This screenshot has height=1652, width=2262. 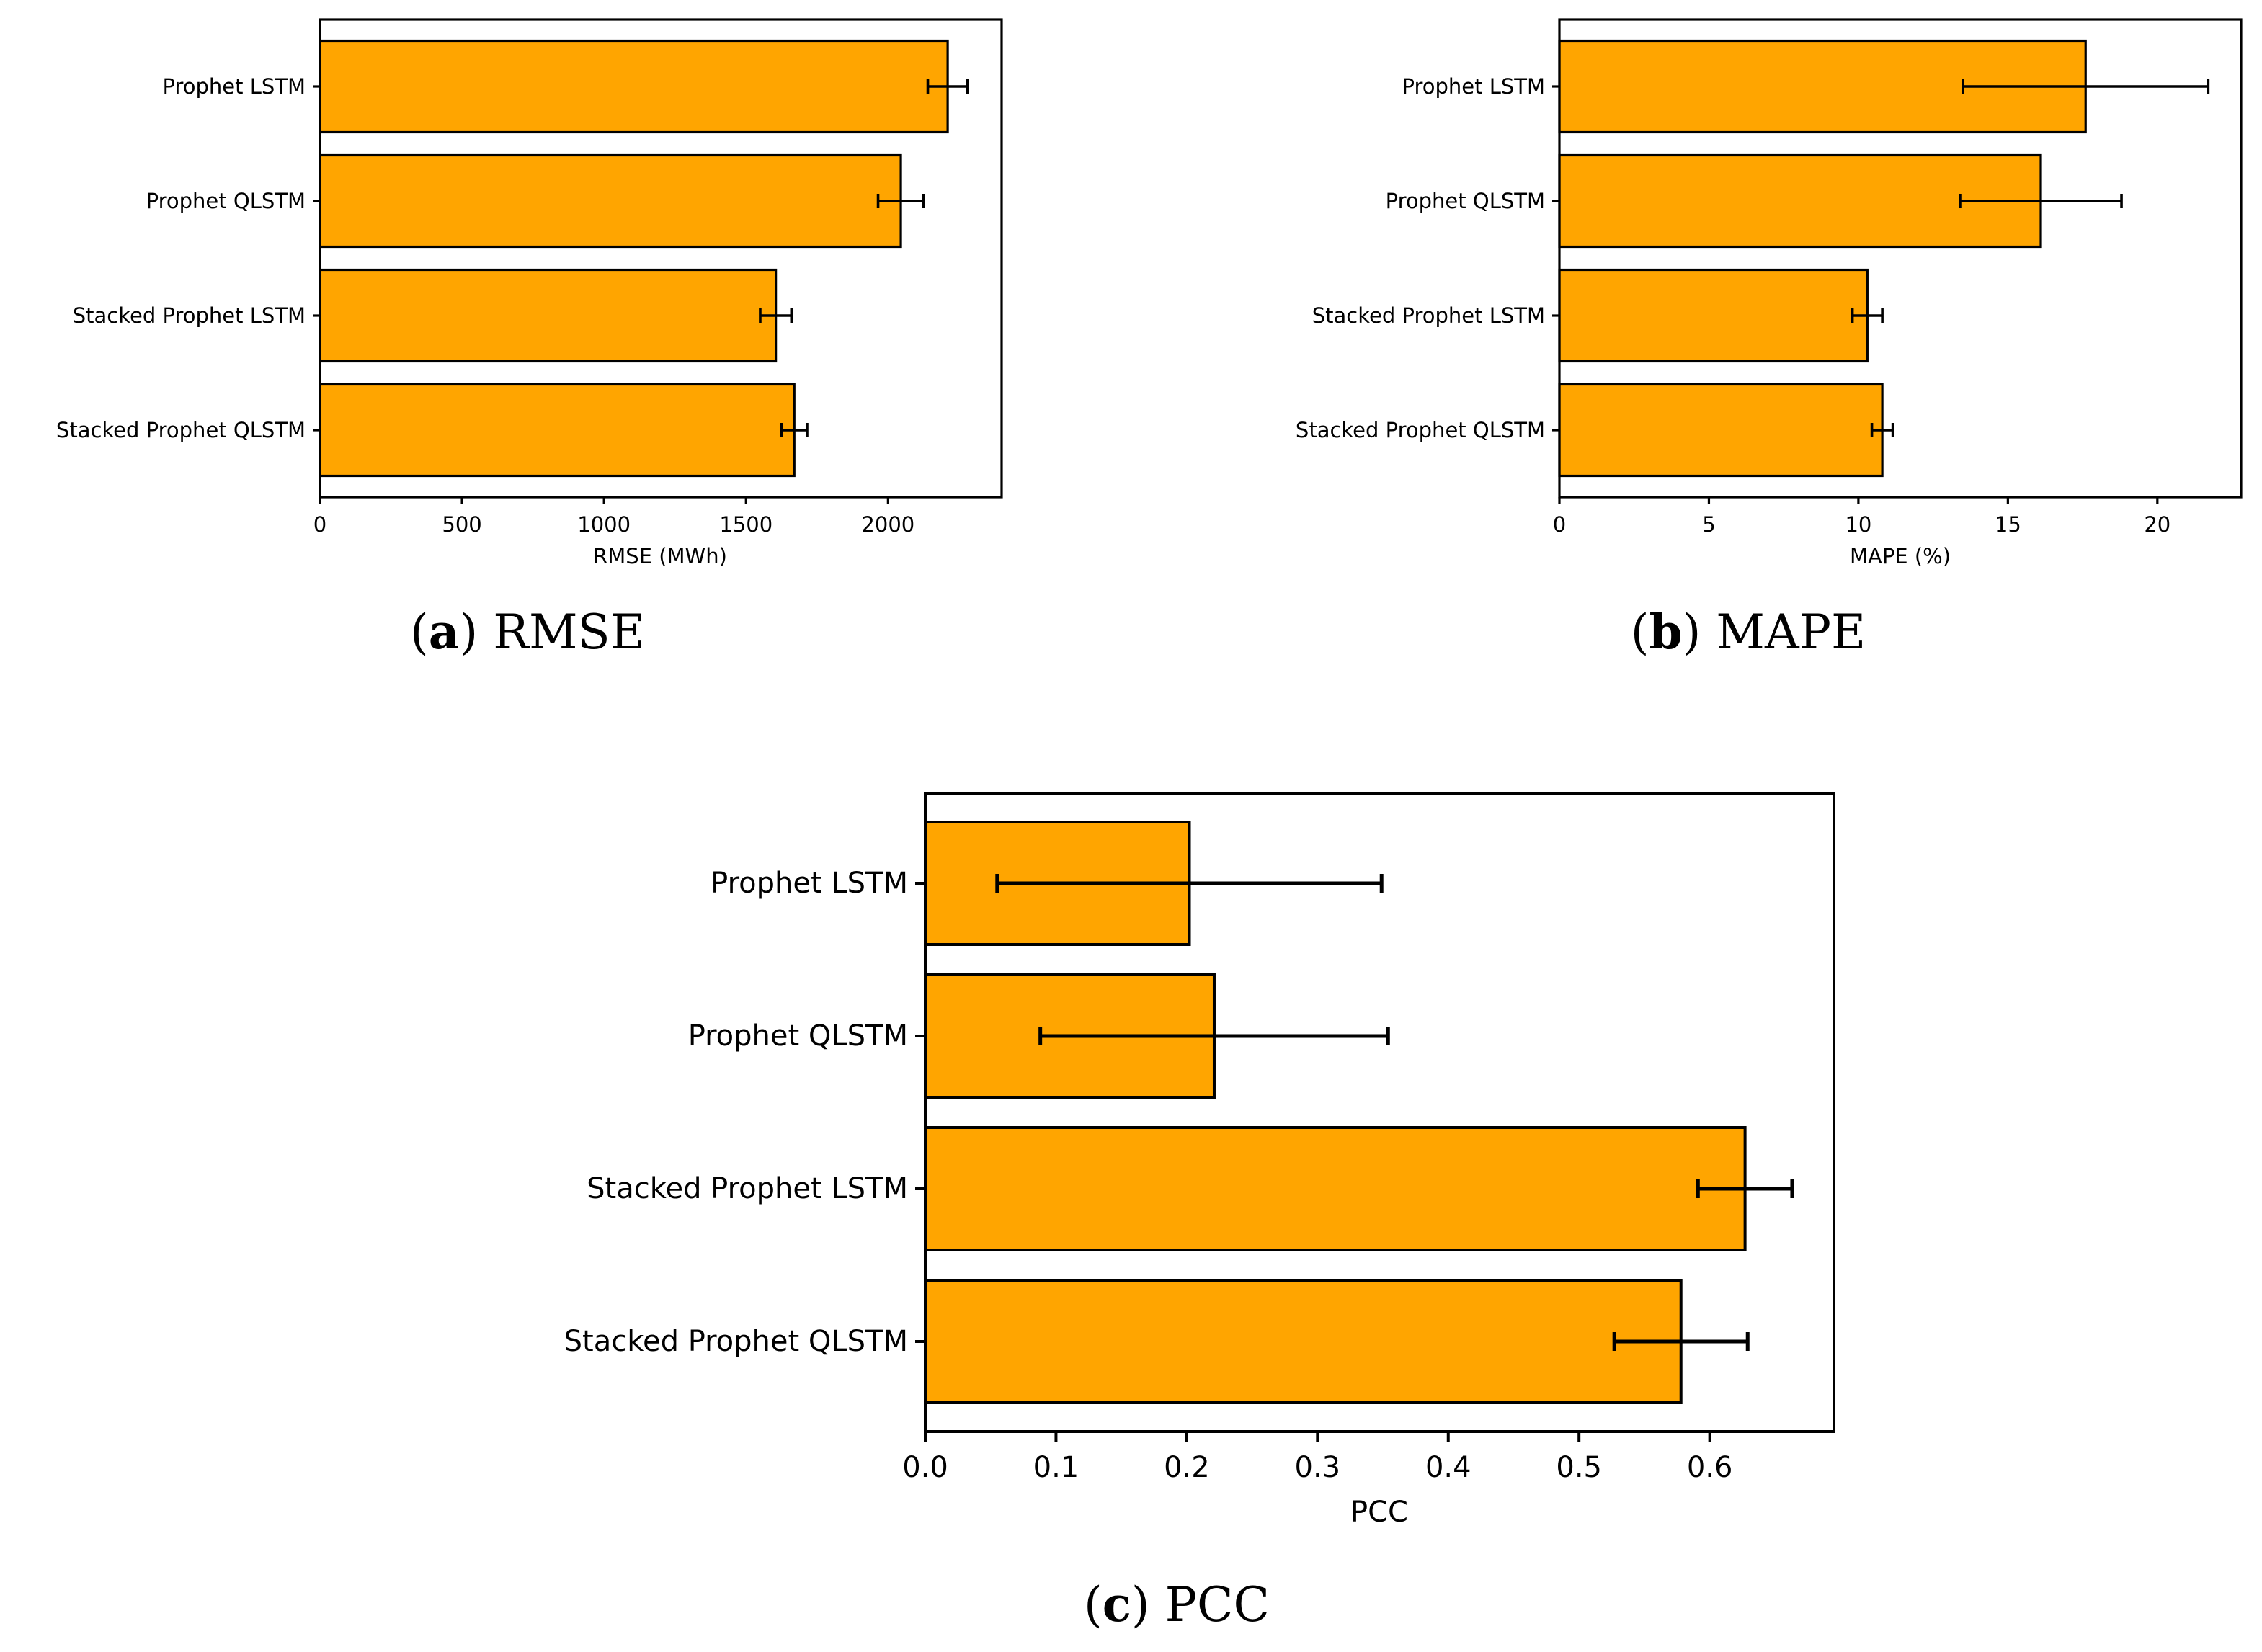 What do you see at coordinates (1713, 315) in the screenshot?
I see `mape-bar-stacked-prophet-lstm` at bounding box center [1713, 315].